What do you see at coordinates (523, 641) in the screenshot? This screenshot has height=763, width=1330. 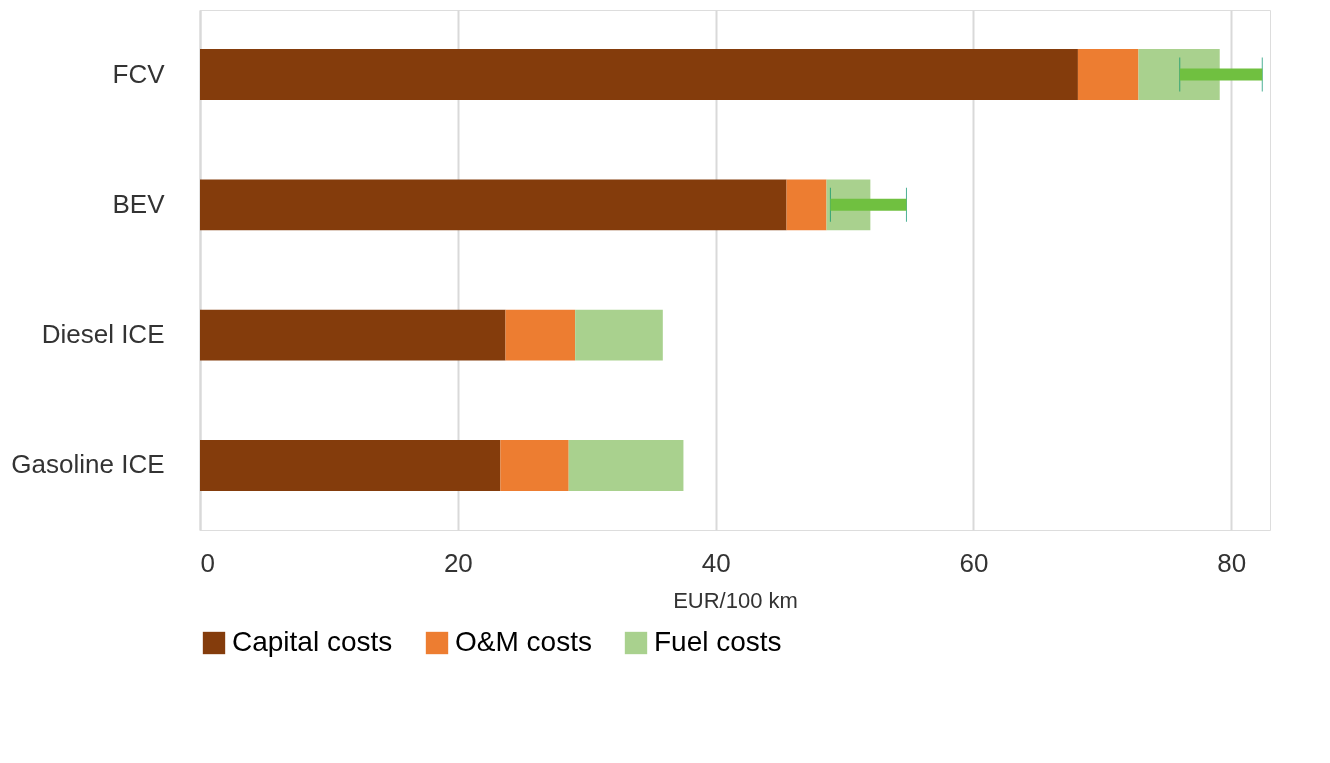 I see `legend-label: O&M costs` at bounding box center [523, 641].